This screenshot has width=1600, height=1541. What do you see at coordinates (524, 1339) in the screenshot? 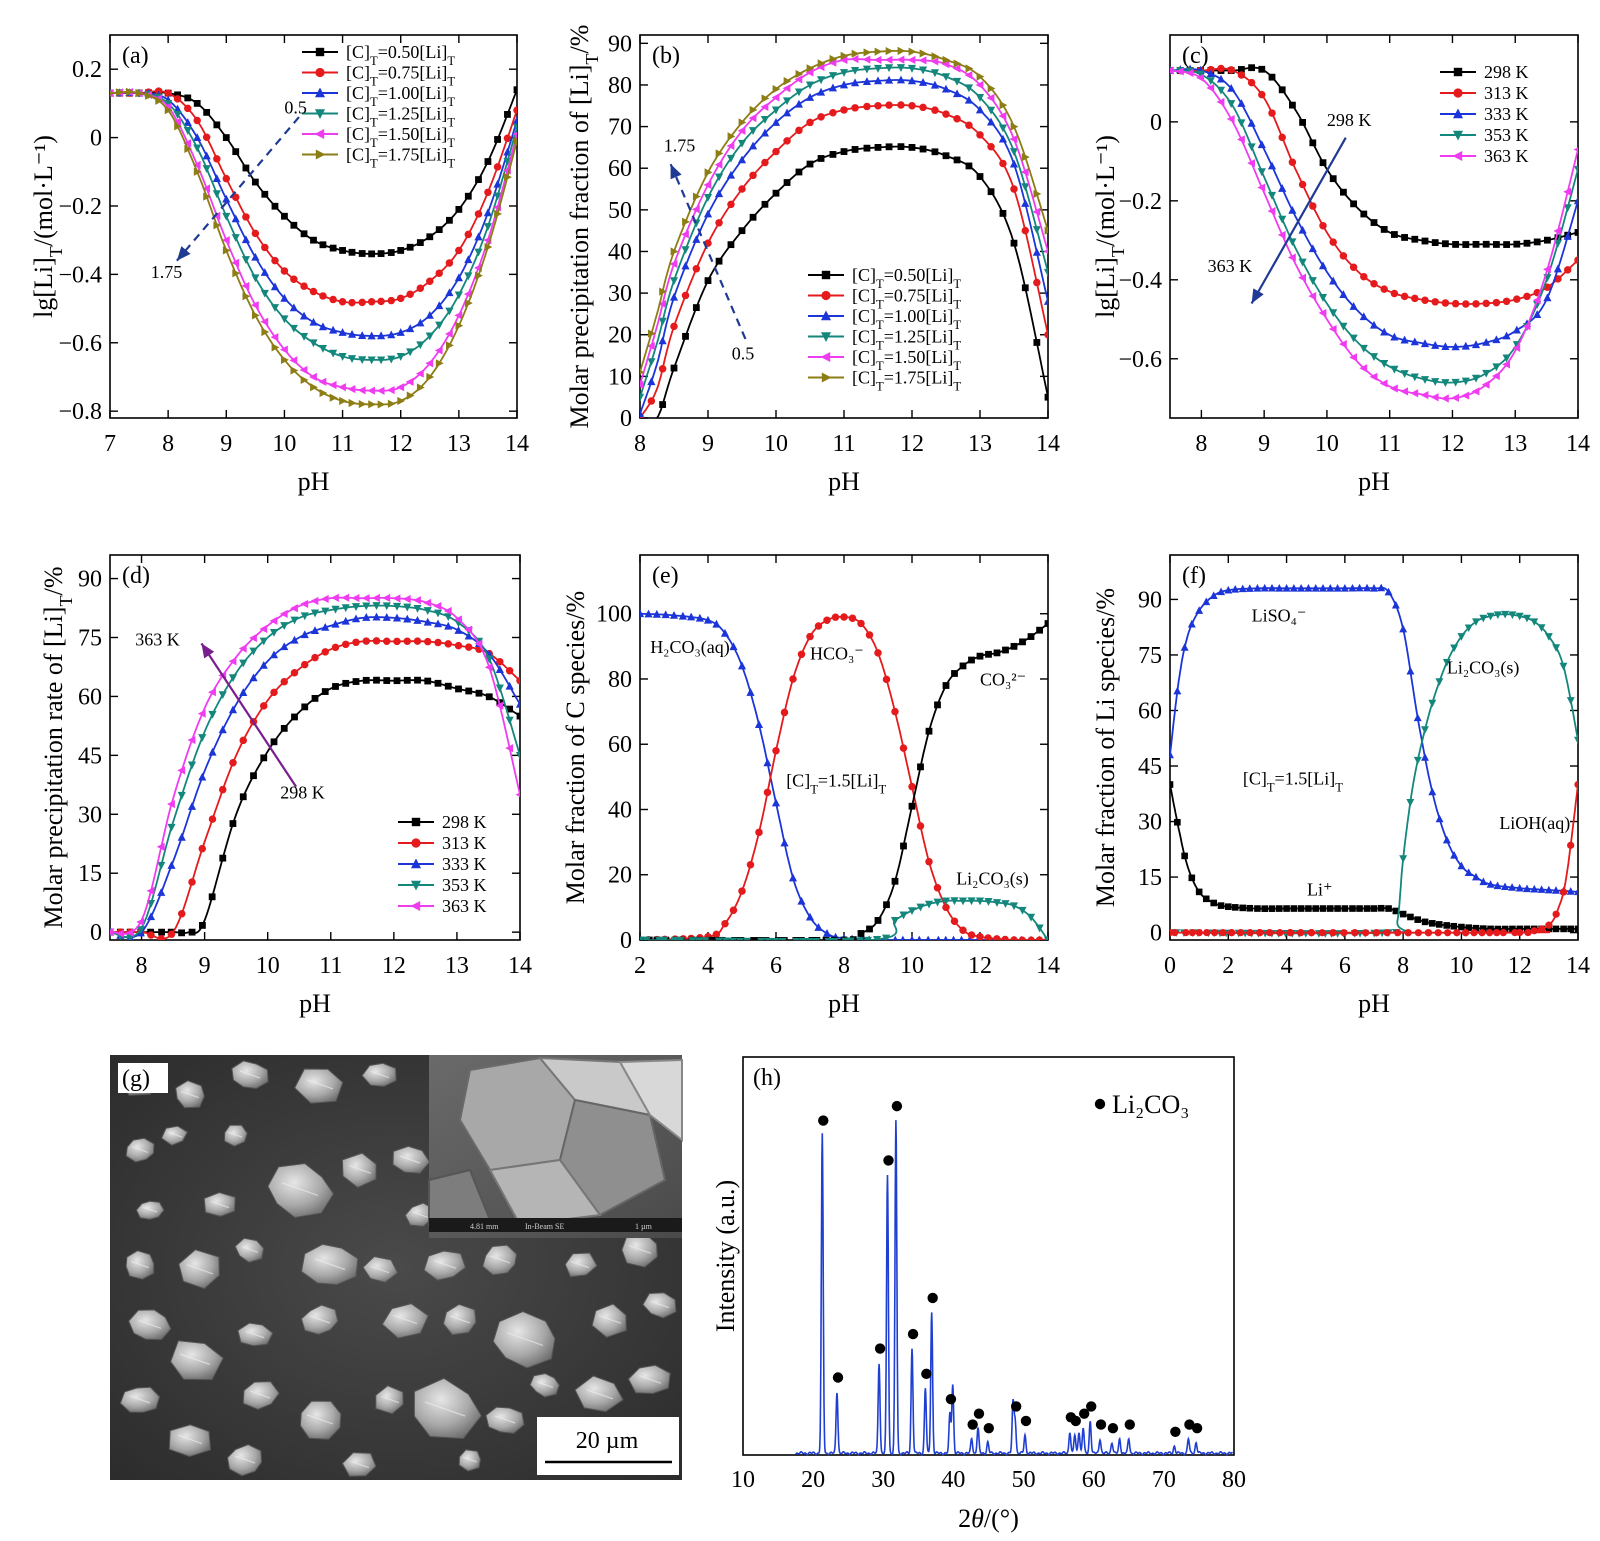
I see `sem-crystal-cluster` at bounding box center [524, 1339].